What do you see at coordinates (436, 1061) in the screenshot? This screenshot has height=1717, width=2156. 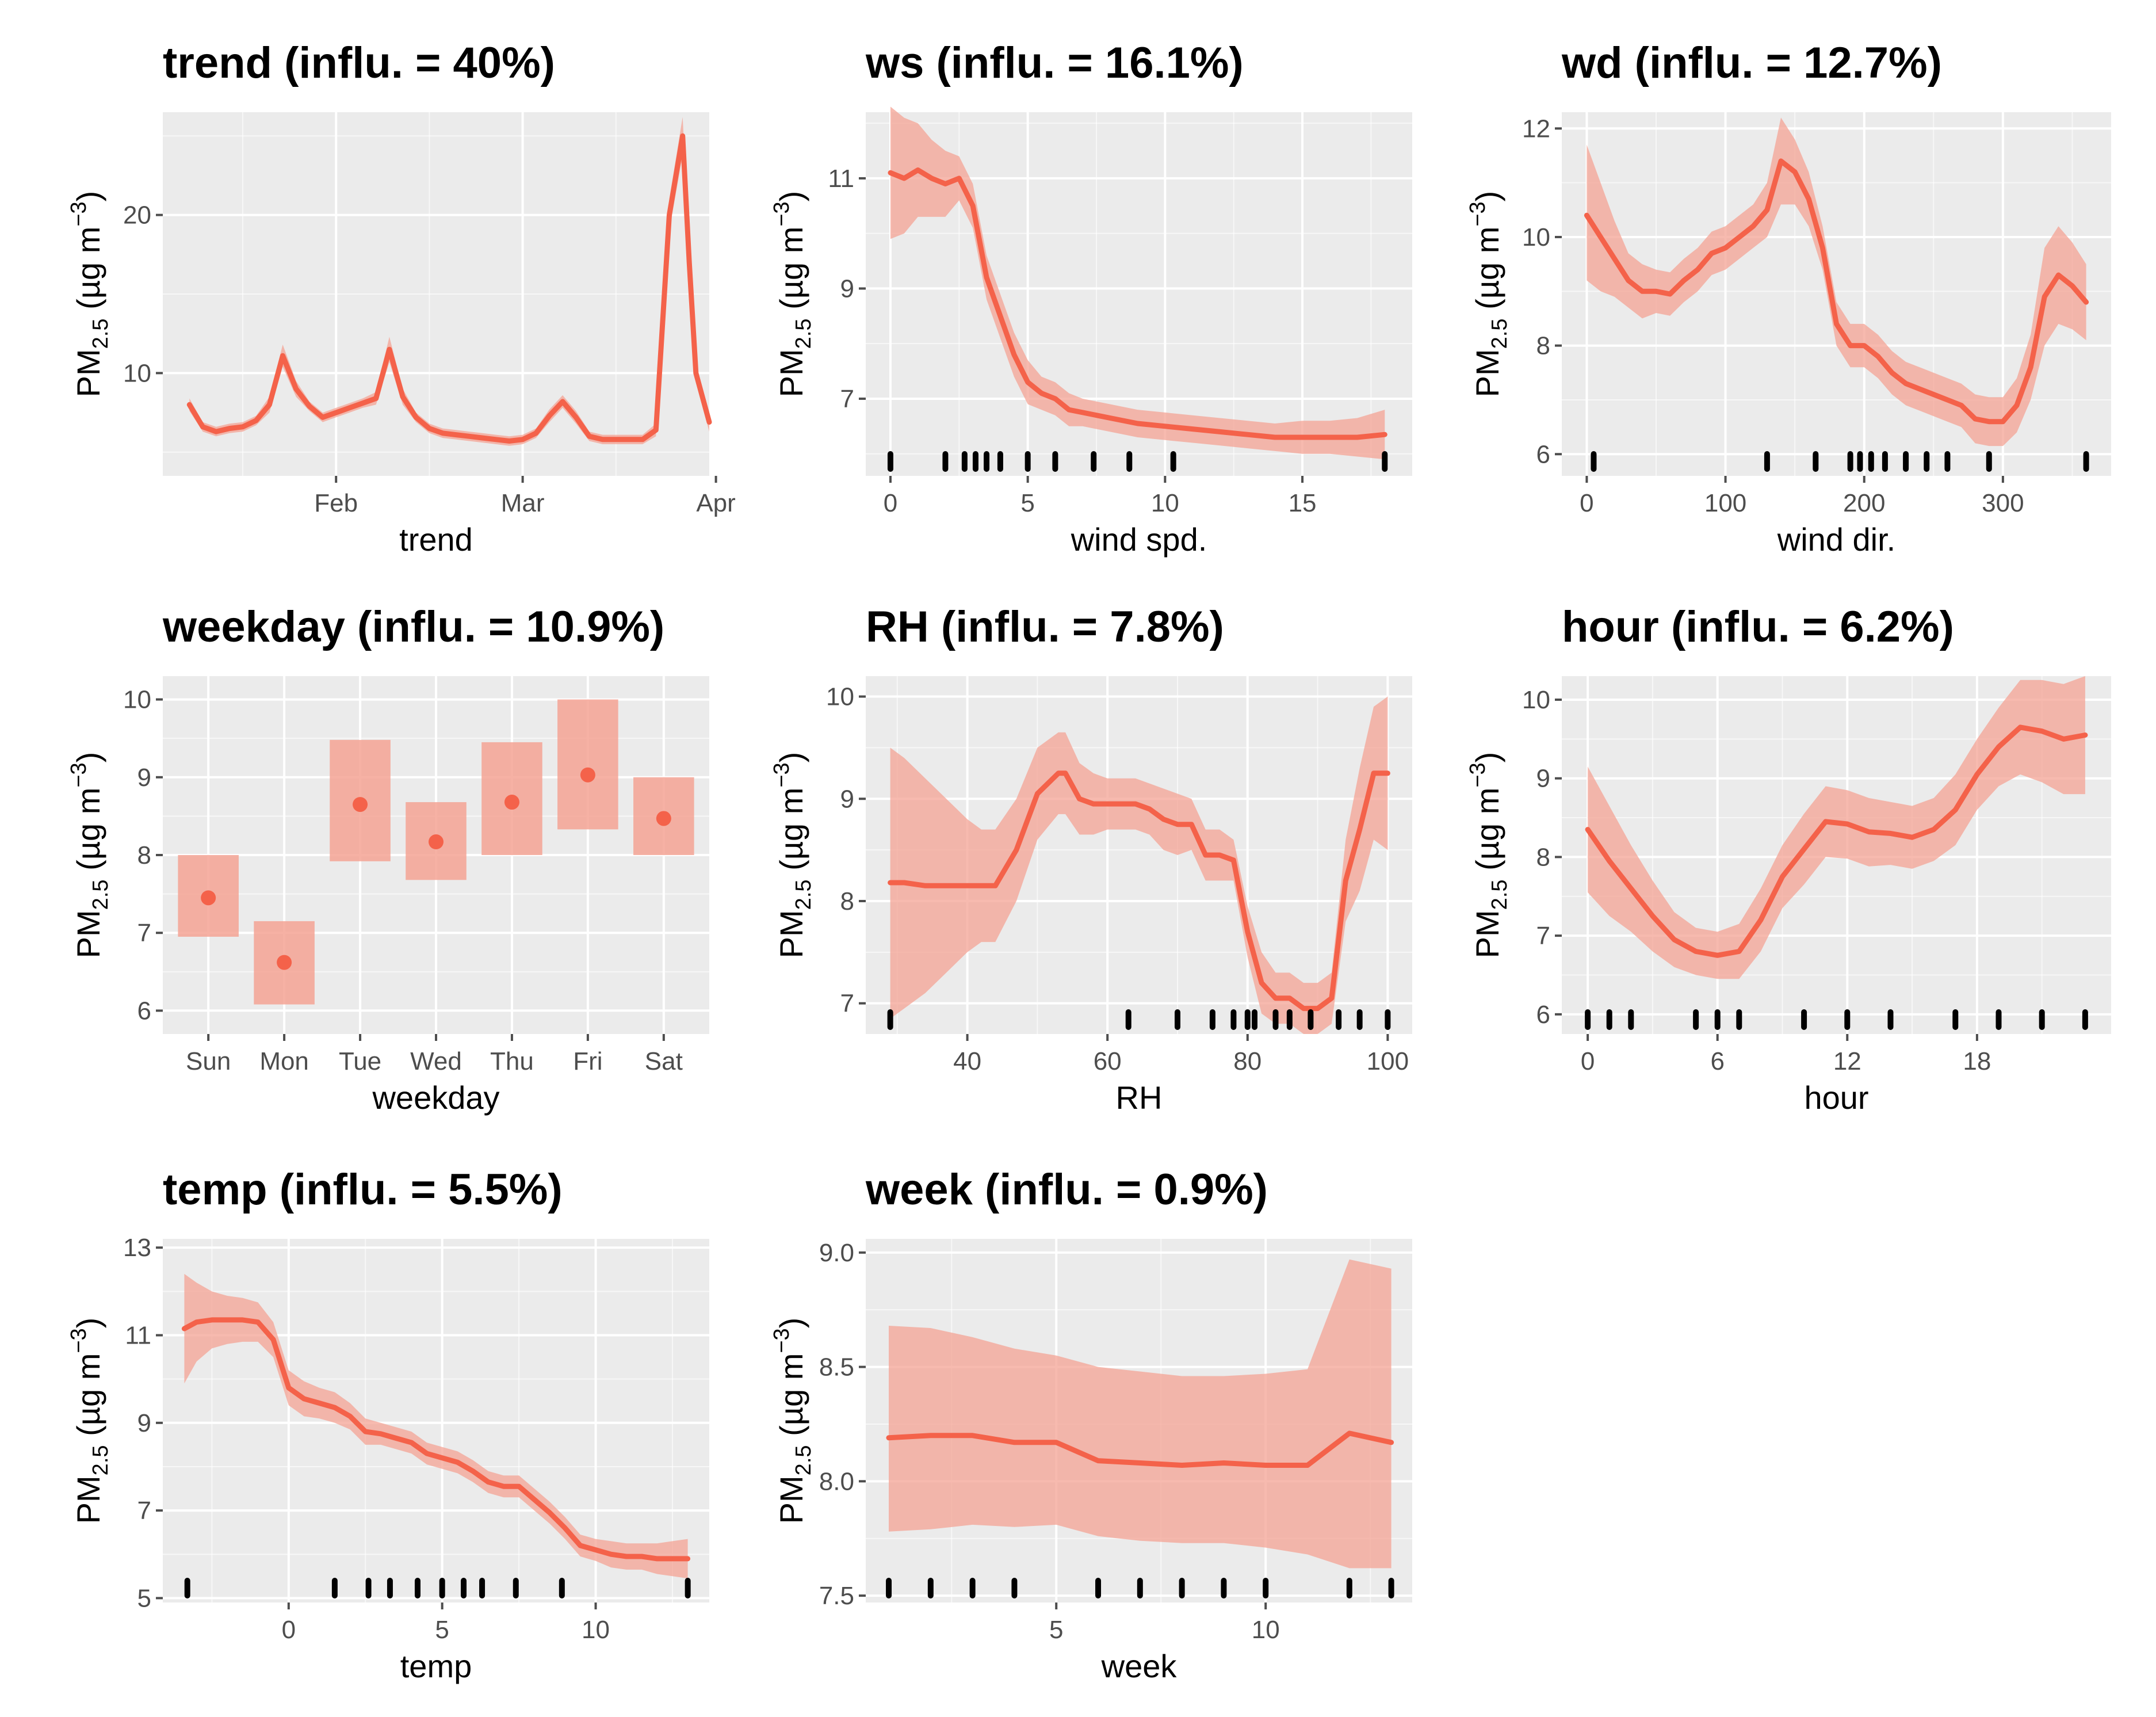 I see `x-tick-label: Wed` at bounding box center [436, 1061].